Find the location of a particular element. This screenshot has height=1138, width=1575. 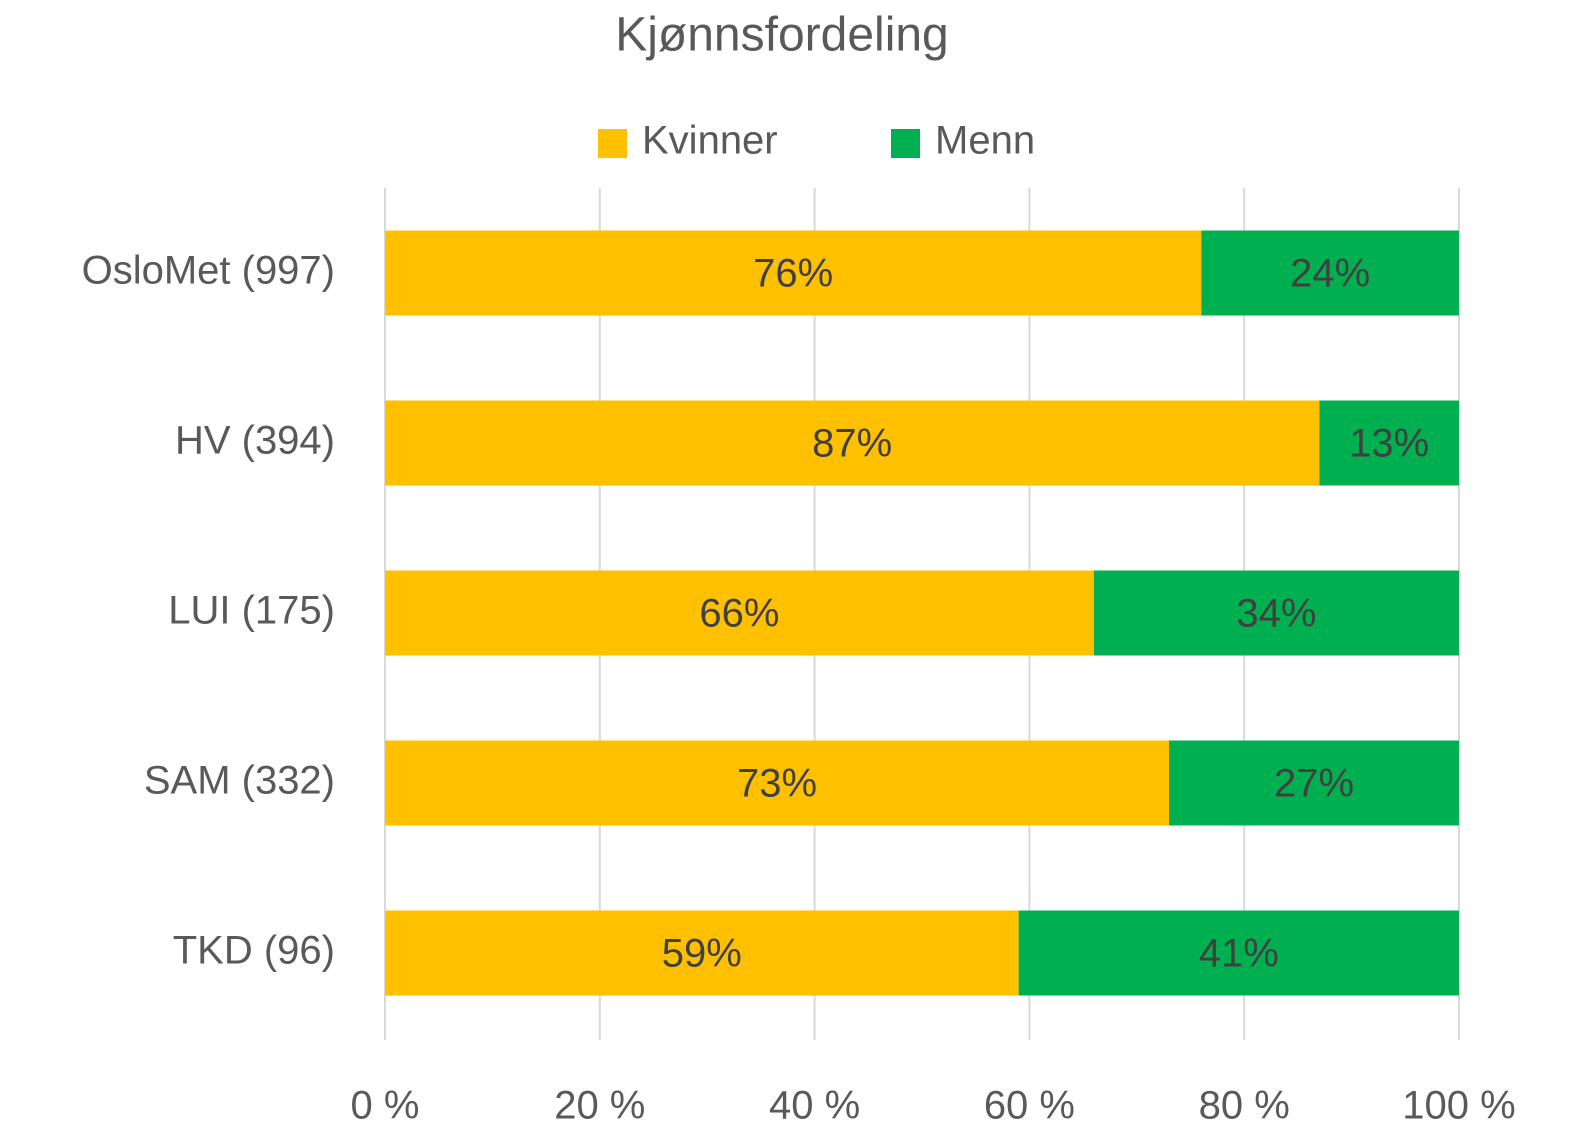

legend-label: Kvinner is located at coordinates (710, 141).